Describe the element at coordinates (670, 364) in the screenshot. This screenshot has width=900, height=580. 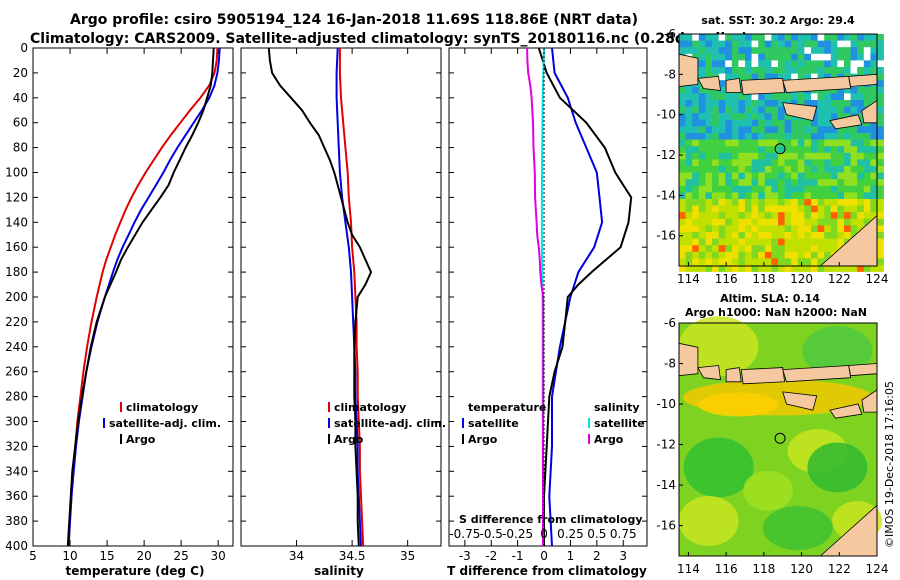
I see `lat-tick-label: -8` at that location.